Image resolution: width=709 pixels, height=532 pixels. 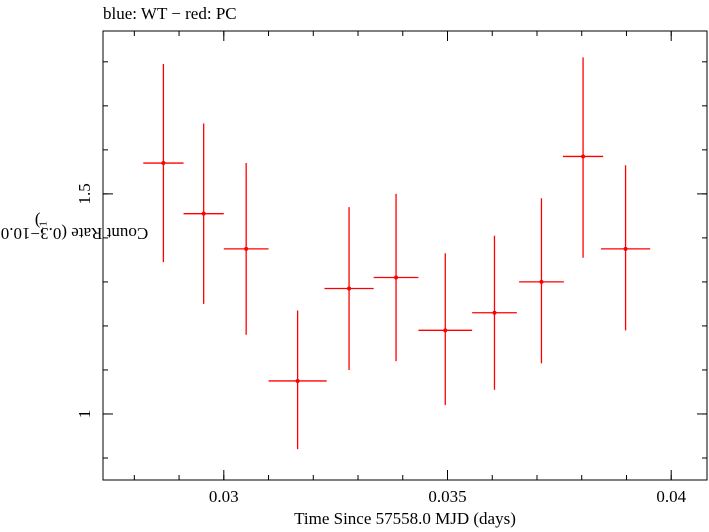 I want to click on x-tick-label: 0.04, so click(x=671, y=496).